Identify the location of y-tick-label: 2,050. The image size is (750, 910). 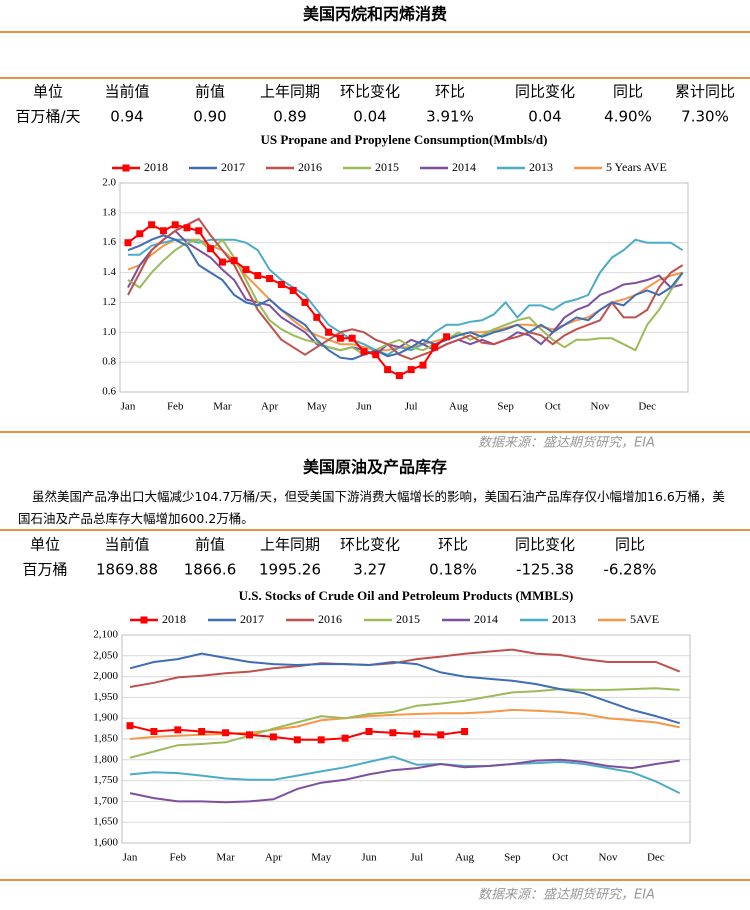
(105, 655).